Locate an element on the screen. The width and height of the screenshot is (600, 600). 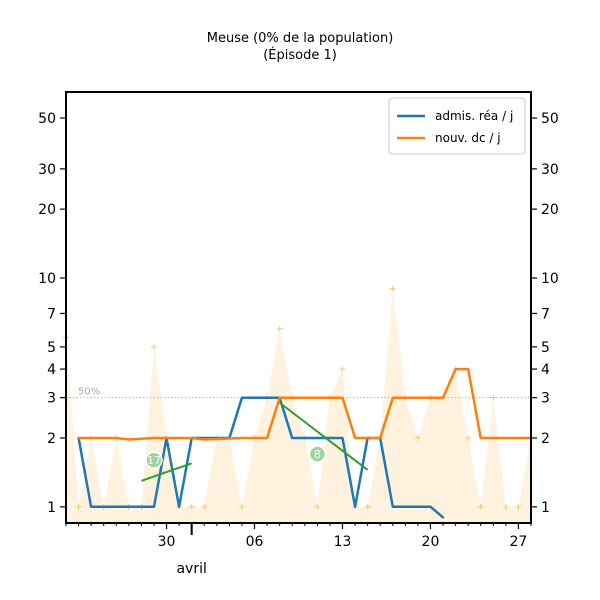
y-tick-label-right: 7 is located at coordinates (545, 314).